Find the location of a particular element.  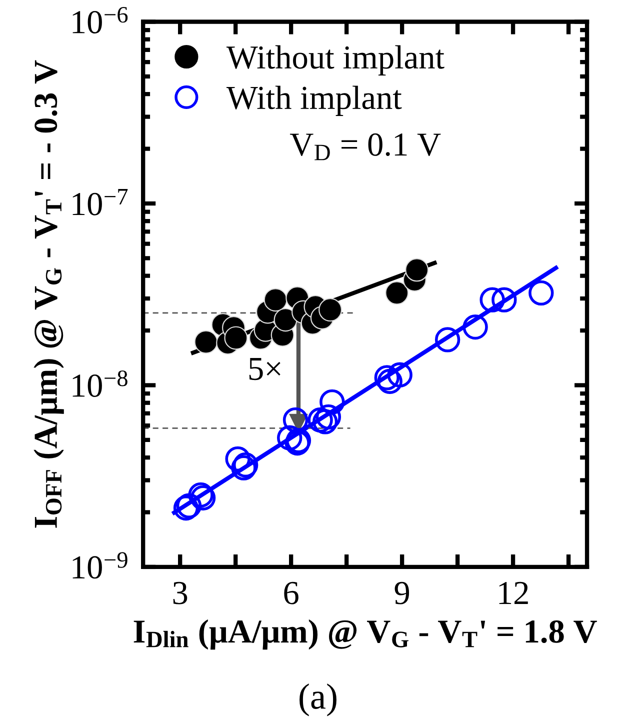

y-tick-label: 10$^{−9}$ is located at coordinates (100, 565).